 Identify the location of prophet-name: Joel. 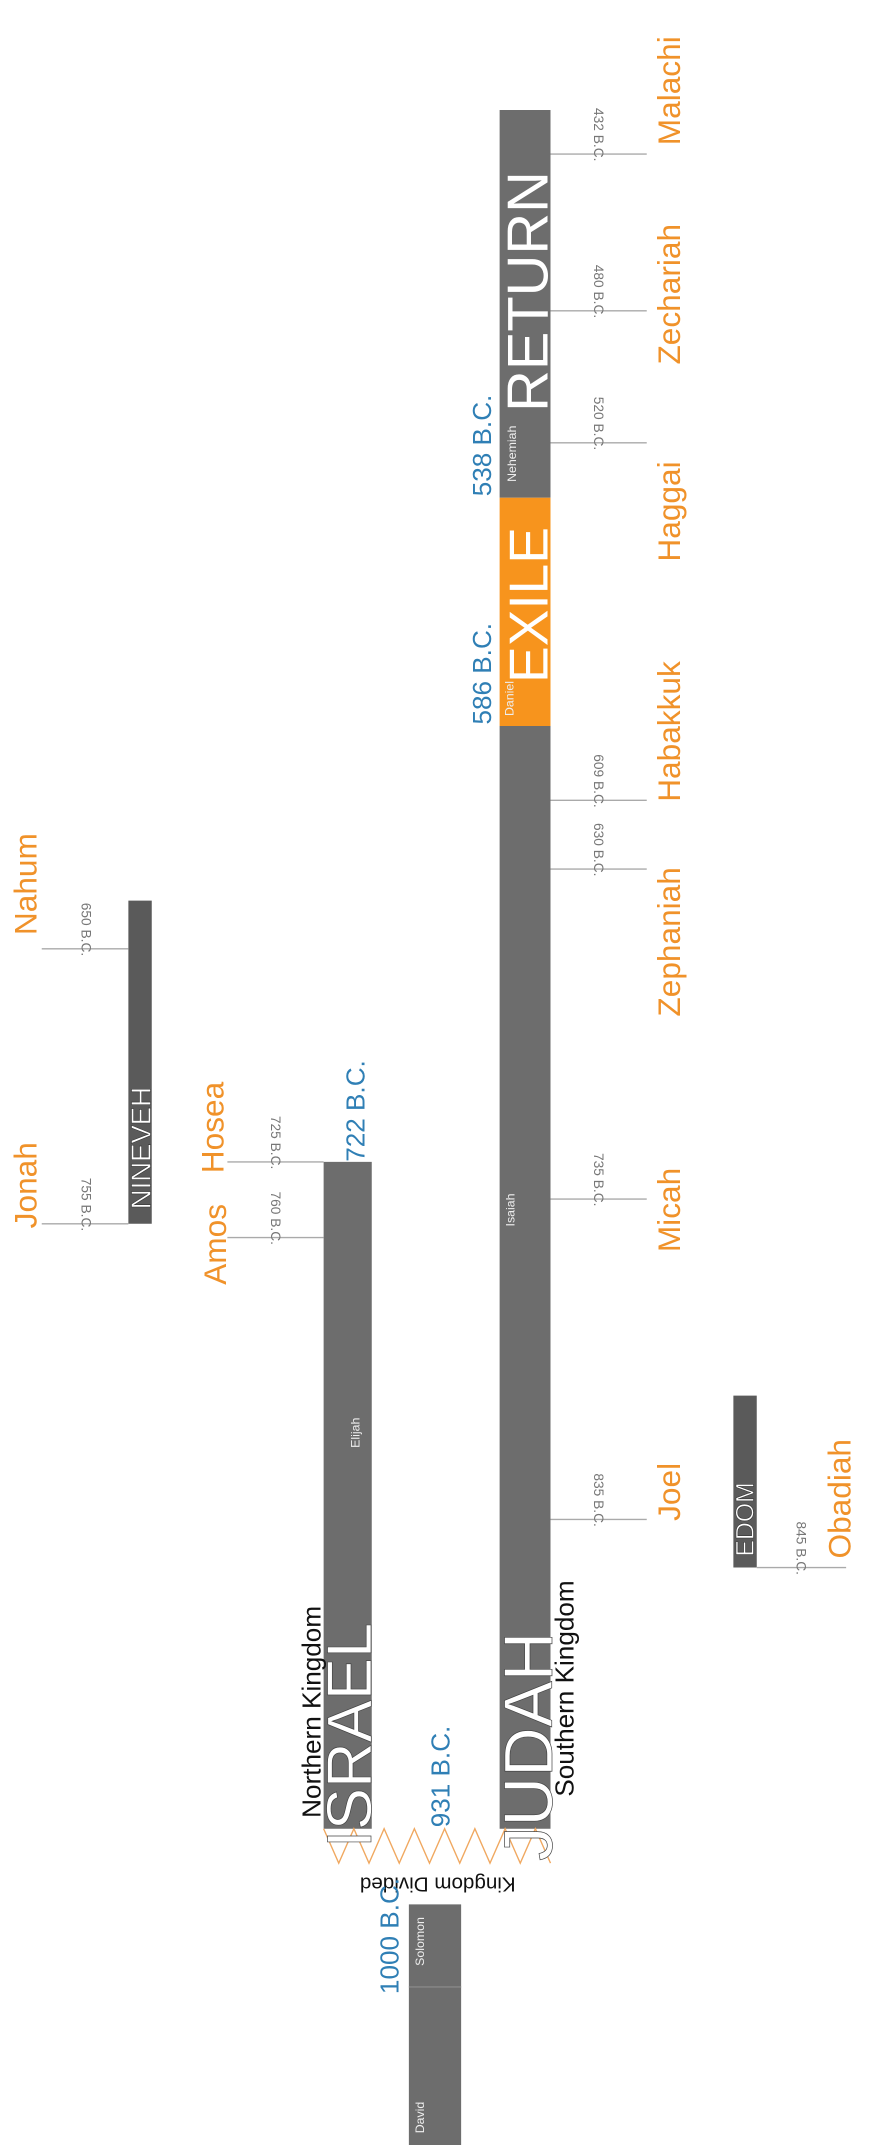
(669, 1492).